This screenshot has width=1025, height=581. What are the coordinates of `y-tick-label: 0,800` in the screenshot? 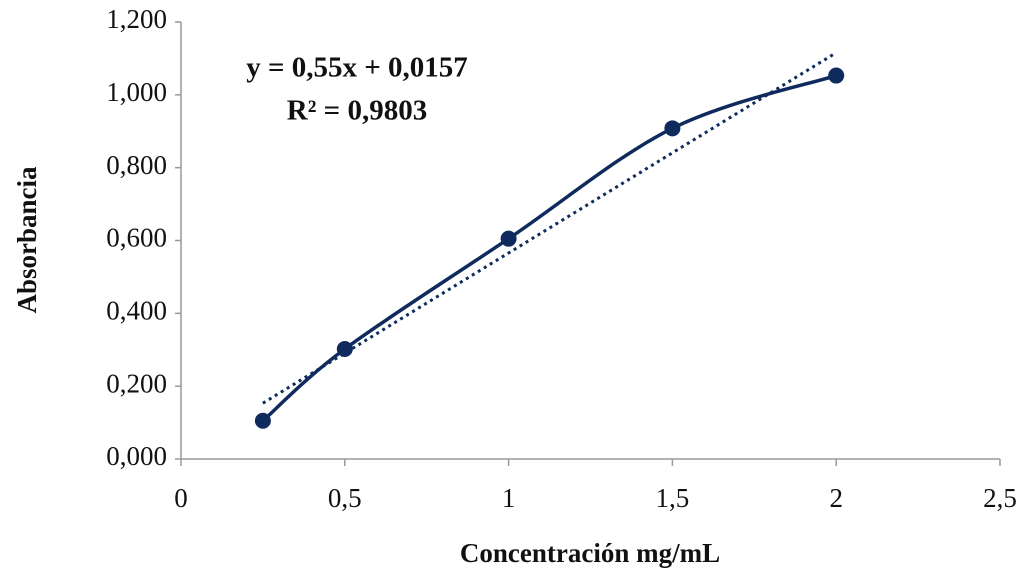 It's located at (136, 165).